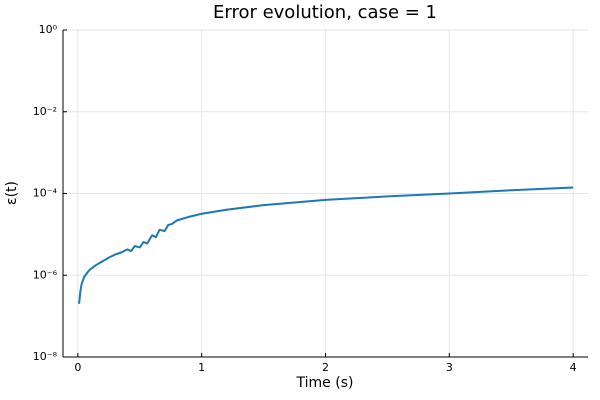  What do you see at coordinates (77, 367) in the screenshot?
I see `x-tick-label: 0` at bounding box center [77, 367].